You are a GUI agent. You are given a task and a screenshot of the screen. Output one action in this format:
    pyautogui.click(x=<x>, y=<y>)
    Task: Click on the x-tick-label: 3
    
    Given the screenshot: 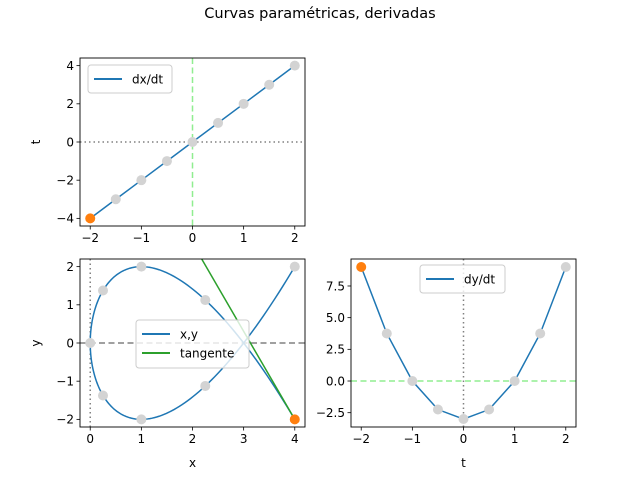 What is the action you would take?
    pyautogui.click(x=244, y=439)
    